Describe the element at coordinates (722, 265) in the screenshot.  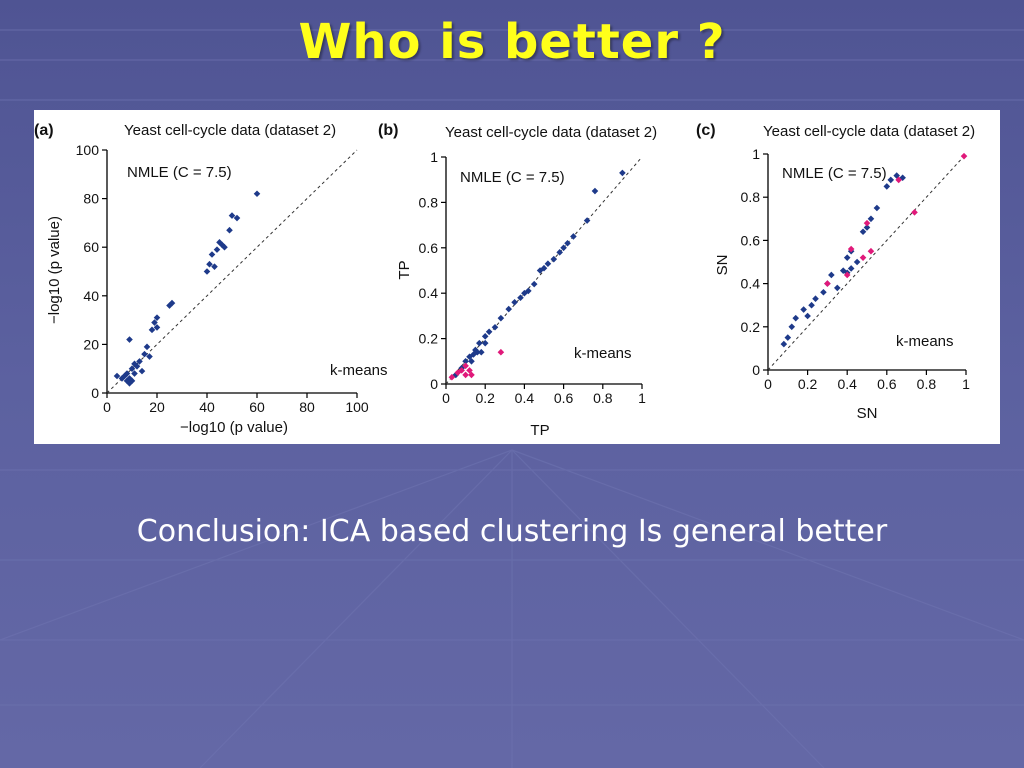
I see `y-axis-label: SN` at that location.